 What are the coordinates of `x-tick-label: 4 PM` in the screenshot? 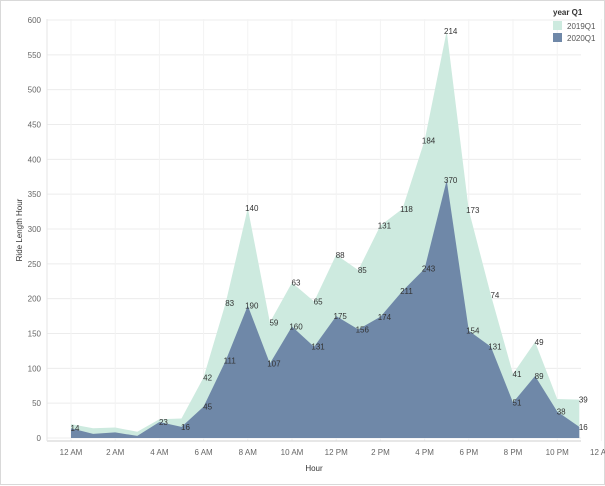 It's located at (424, 452).